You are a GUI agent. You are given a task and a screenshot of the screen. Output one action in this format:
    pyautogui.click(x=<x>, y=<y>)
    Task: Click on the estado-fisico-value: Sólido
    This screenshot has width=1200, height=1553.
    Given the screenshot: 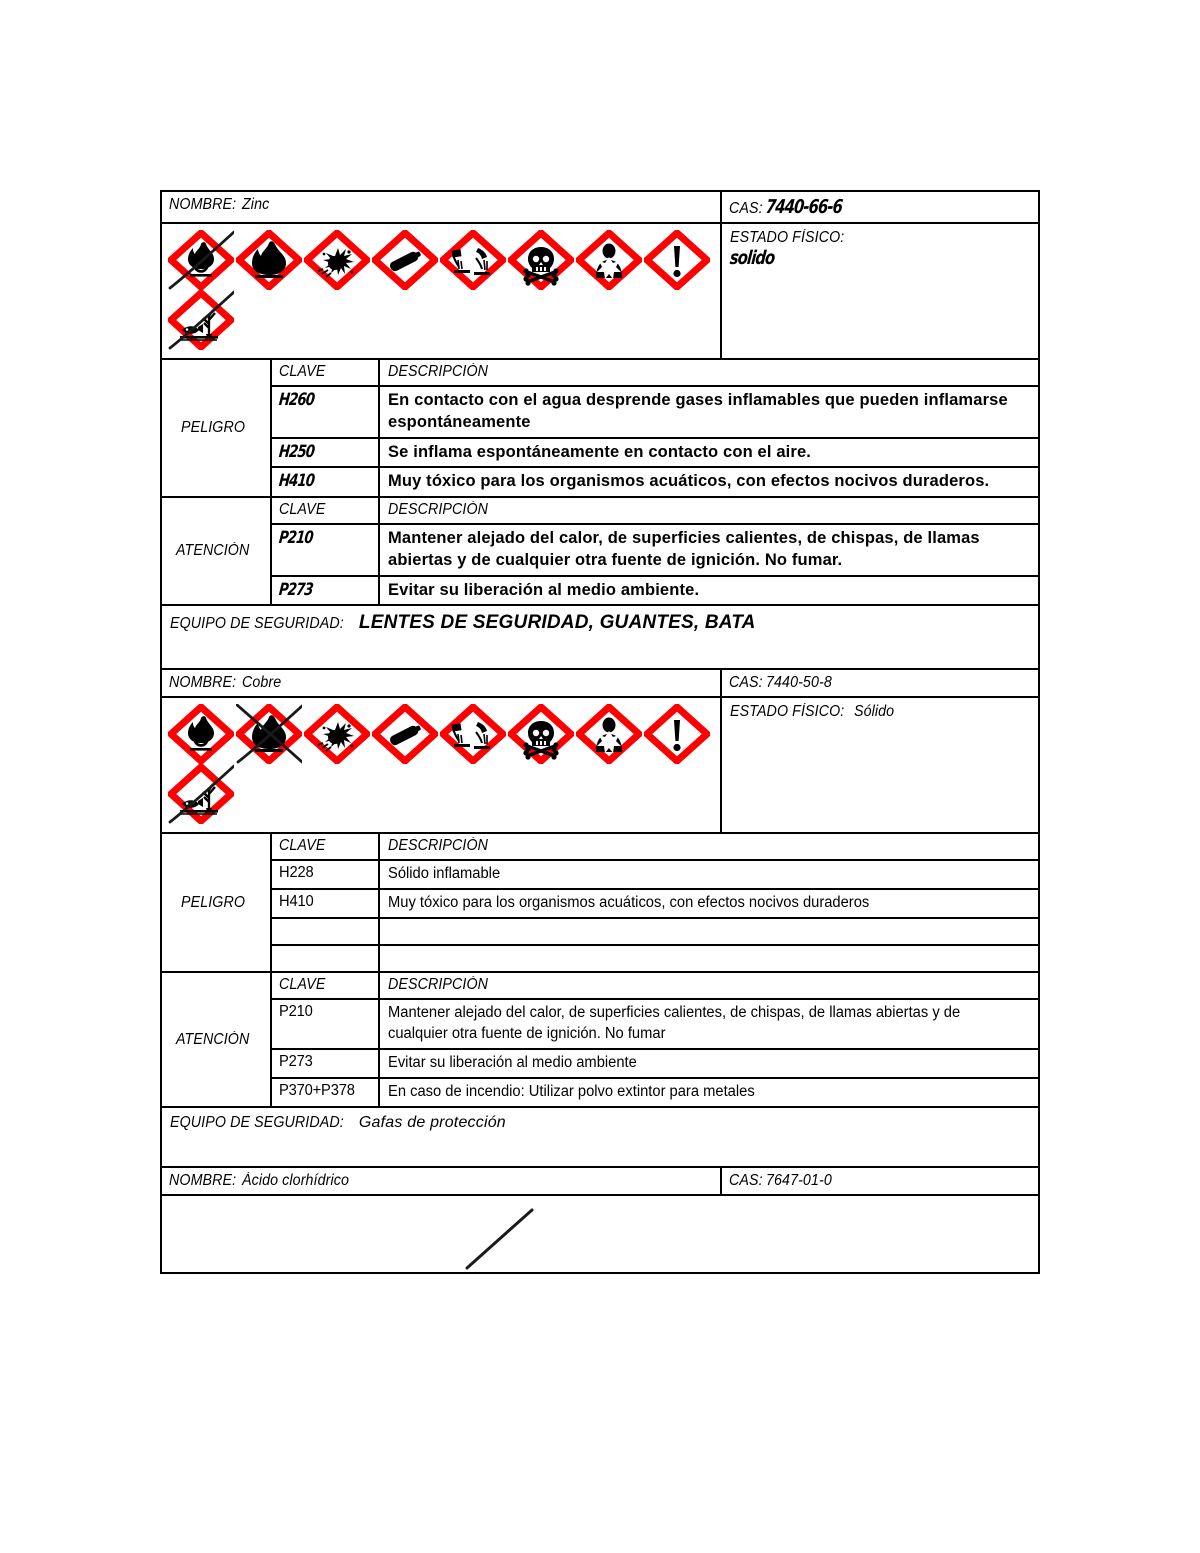 What is the action you would take?
    pyautogui.click(x=874, y=712)
    